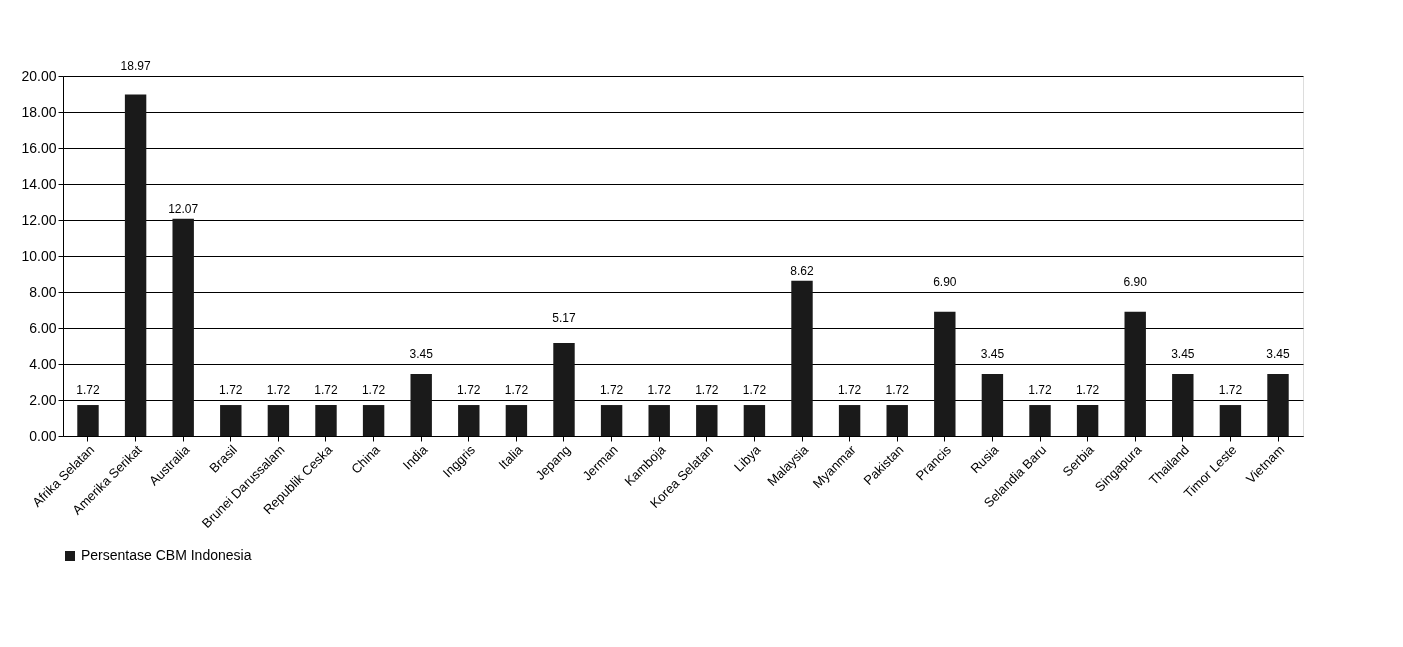 This screenshot has width=1403, height=647. What do you see at coordinates (43, 363) in the screenshot?
I see `y-tick-label: 4.00` at bounding box center [43, 363].